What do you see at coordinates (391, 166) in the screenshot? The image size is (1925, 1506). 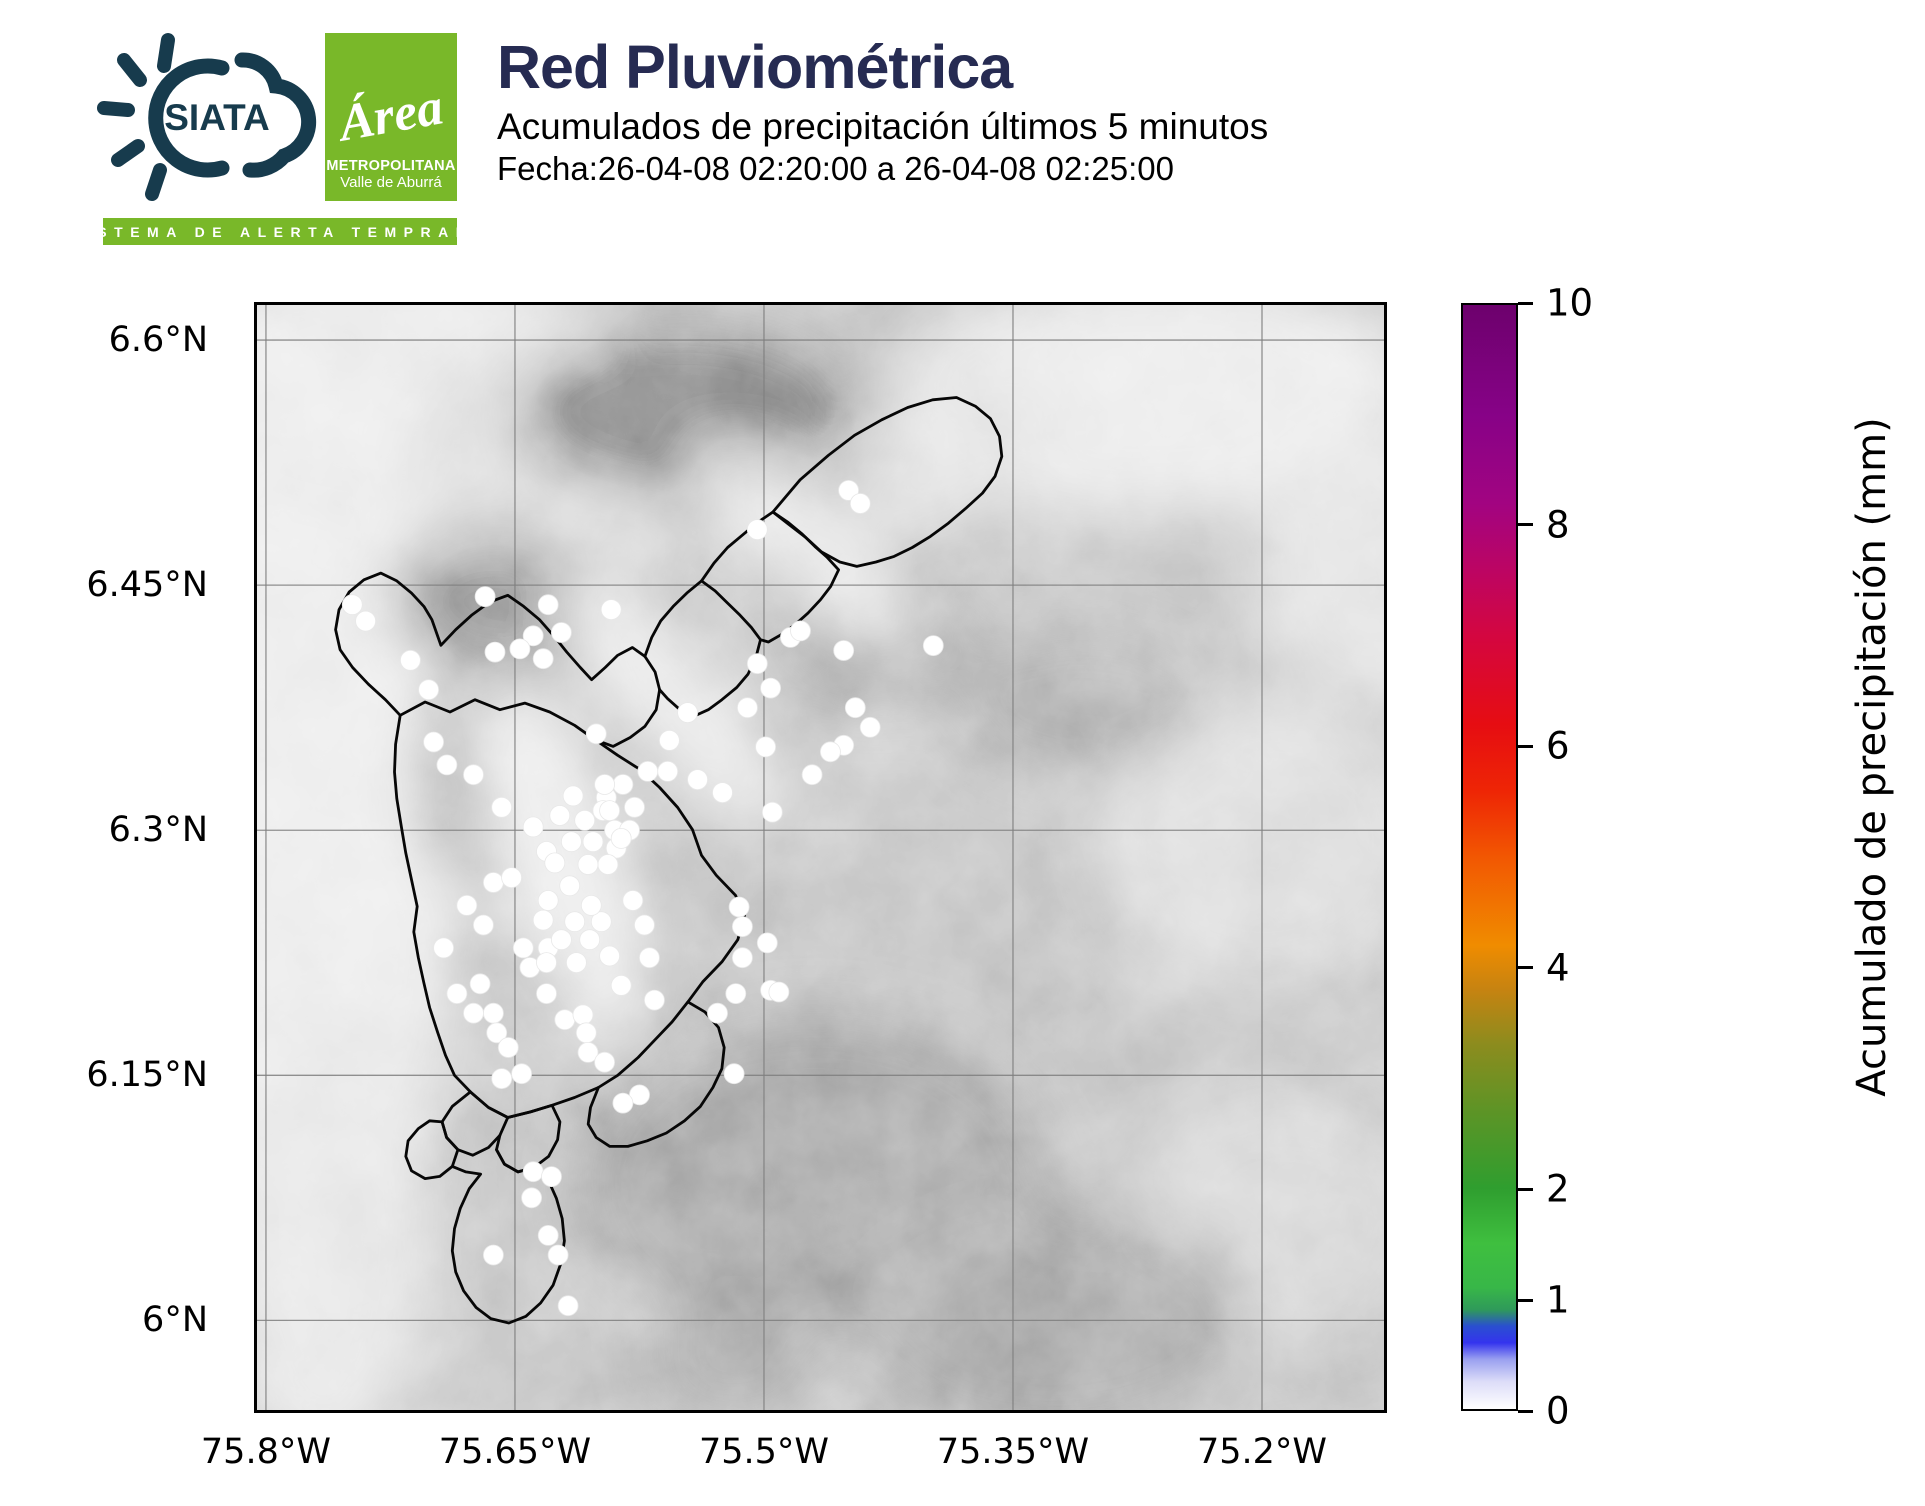 I see `area-logo-line2: METROPOLITANA` at bounding box center [391, 166].